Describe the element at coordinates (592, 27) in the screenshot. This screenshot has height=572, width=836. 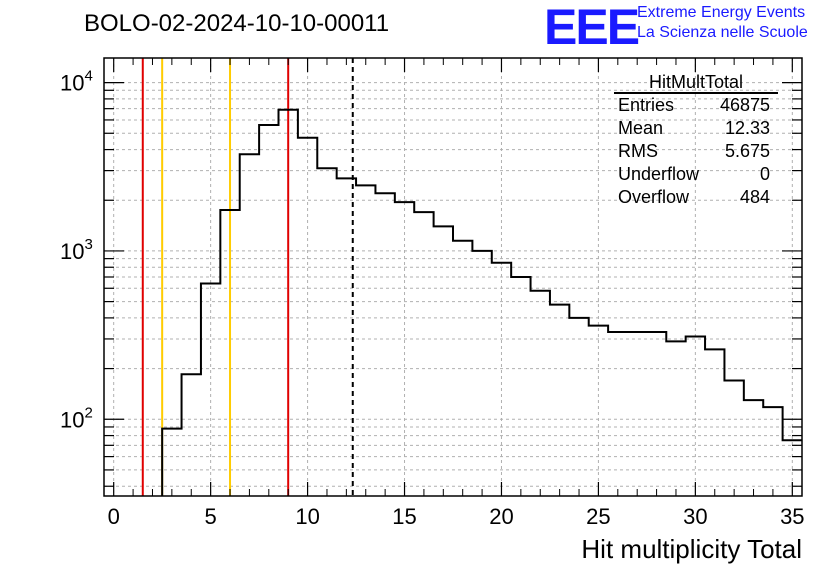
I see `eee-logo: EEE` at that location.